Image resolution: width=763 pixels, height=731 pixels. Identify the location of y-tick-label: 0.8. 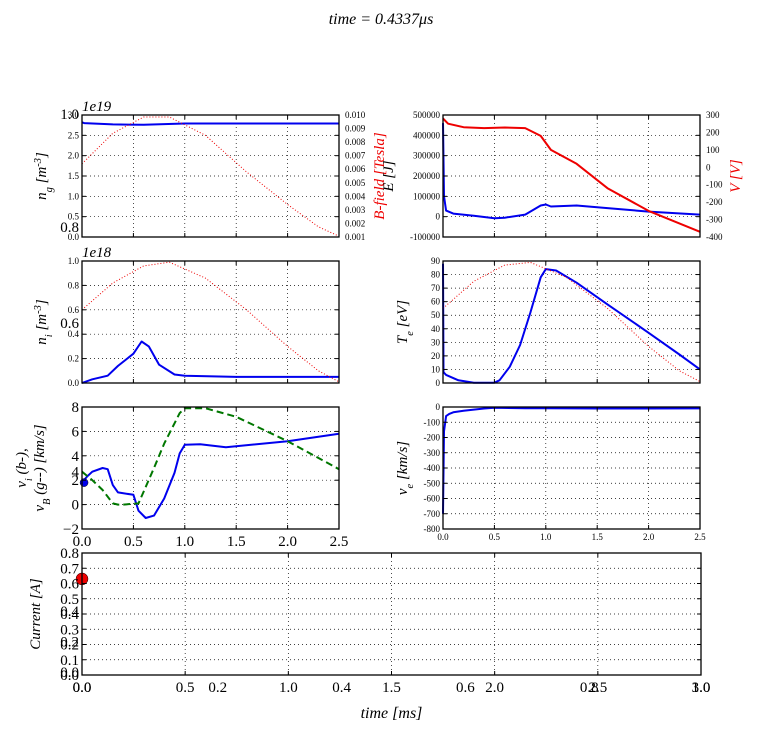
(69, 554).